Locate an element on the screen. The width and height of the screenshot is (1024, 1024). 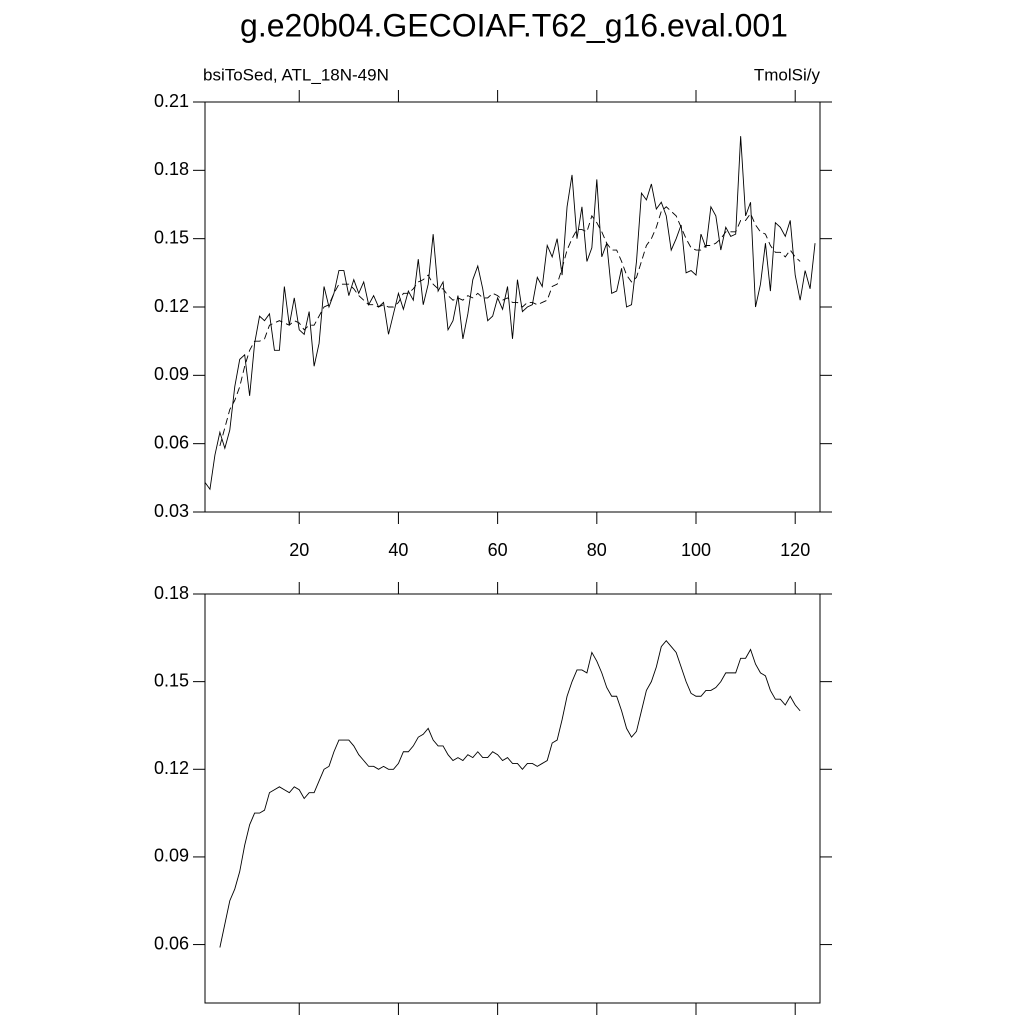
y-tick-label: 0.03 is located at coordinates (171, 511).